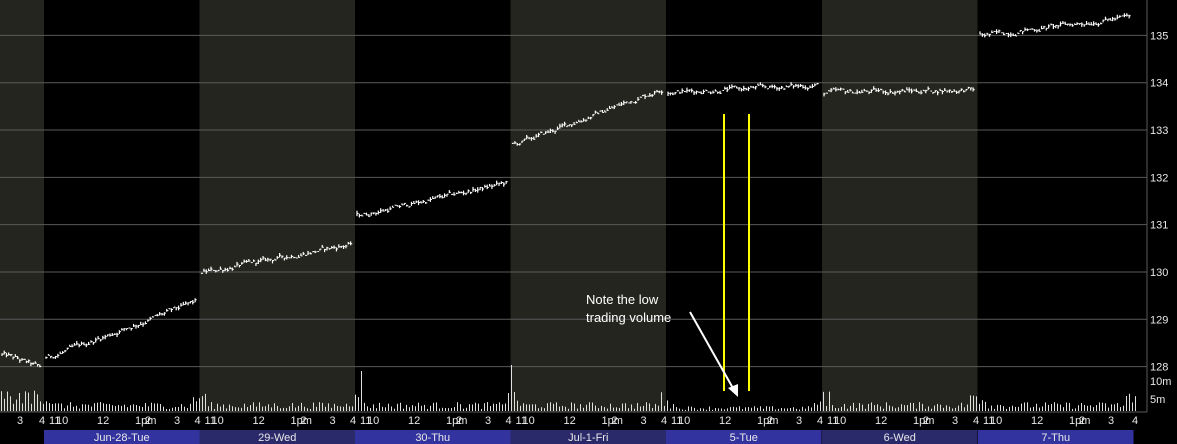 This screenshot has height=444, width=1177. Describe the element at coordinates (568, 388) in the screenshot. I see `volume-series` at that location.